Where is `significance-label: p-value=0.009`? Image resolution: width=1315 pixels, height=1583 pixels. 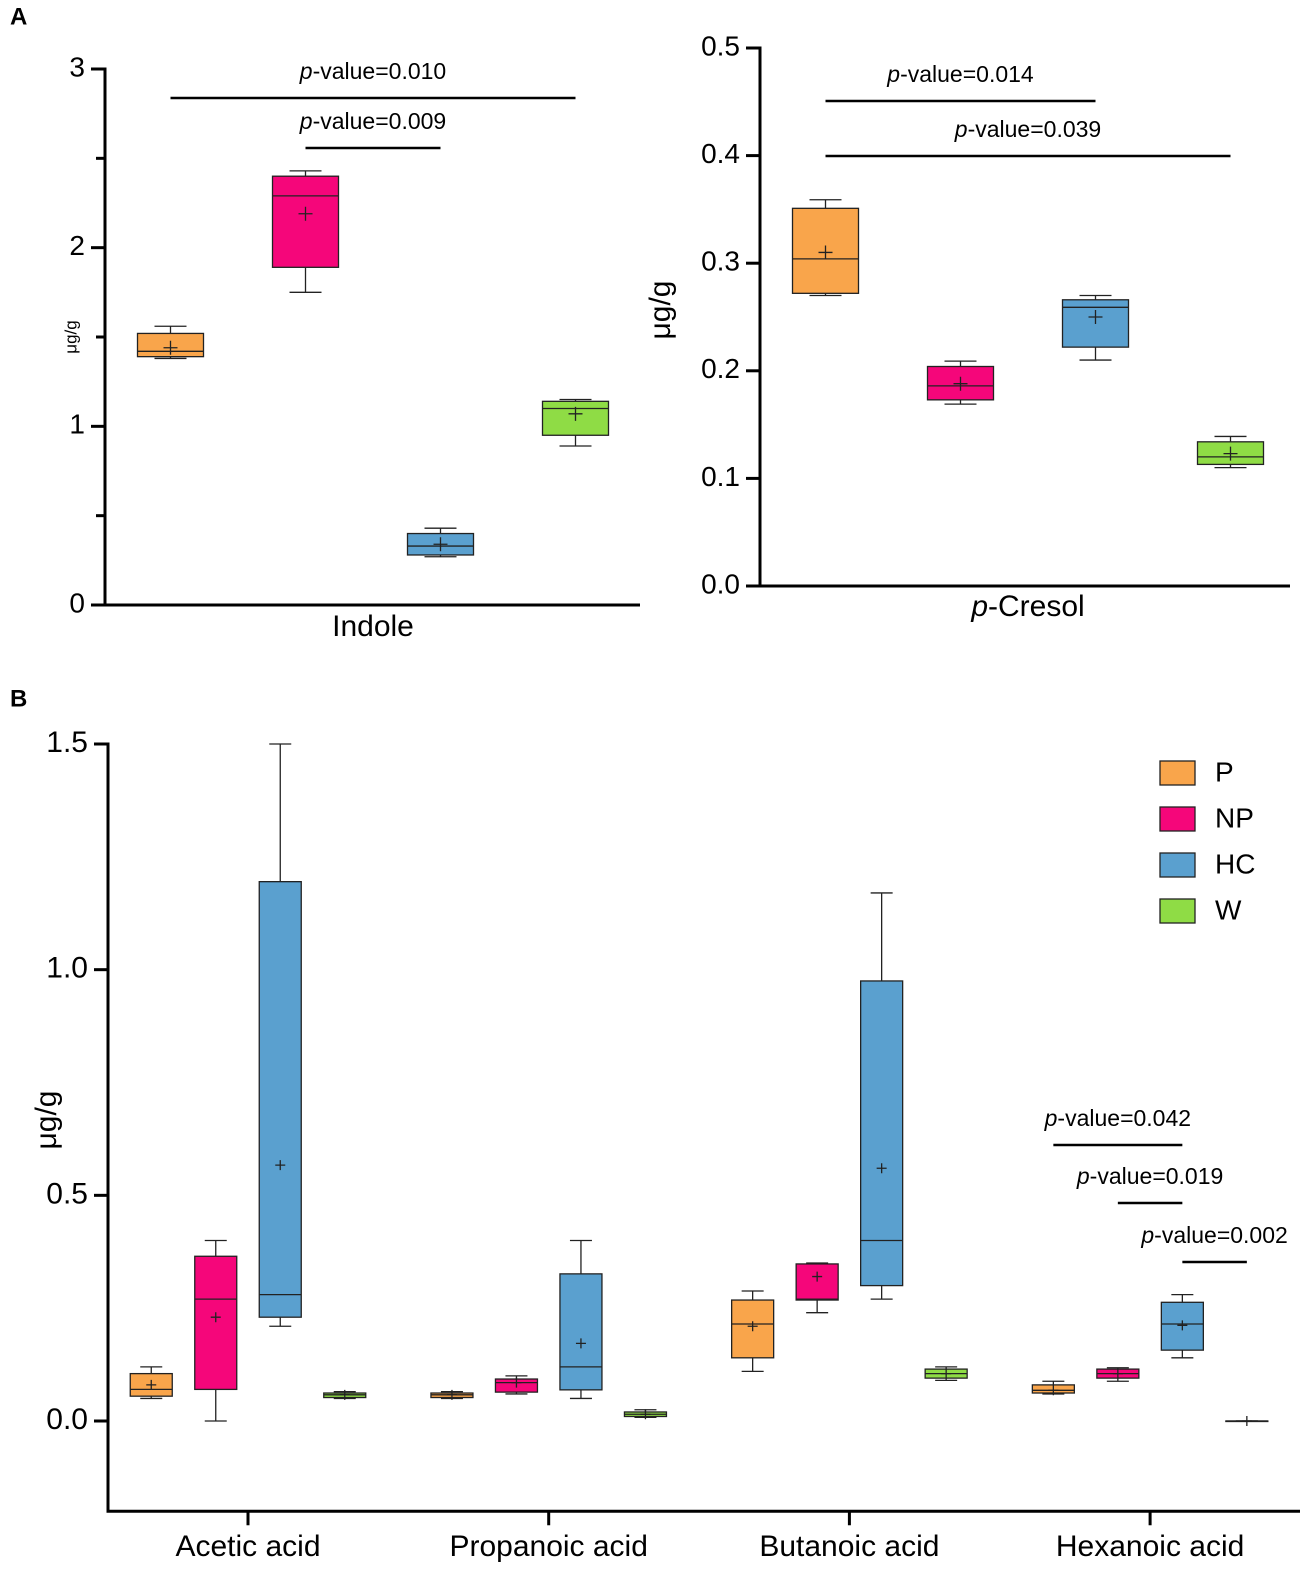 significance-label: p-value=0.009 is located at coordinates (372, 121).